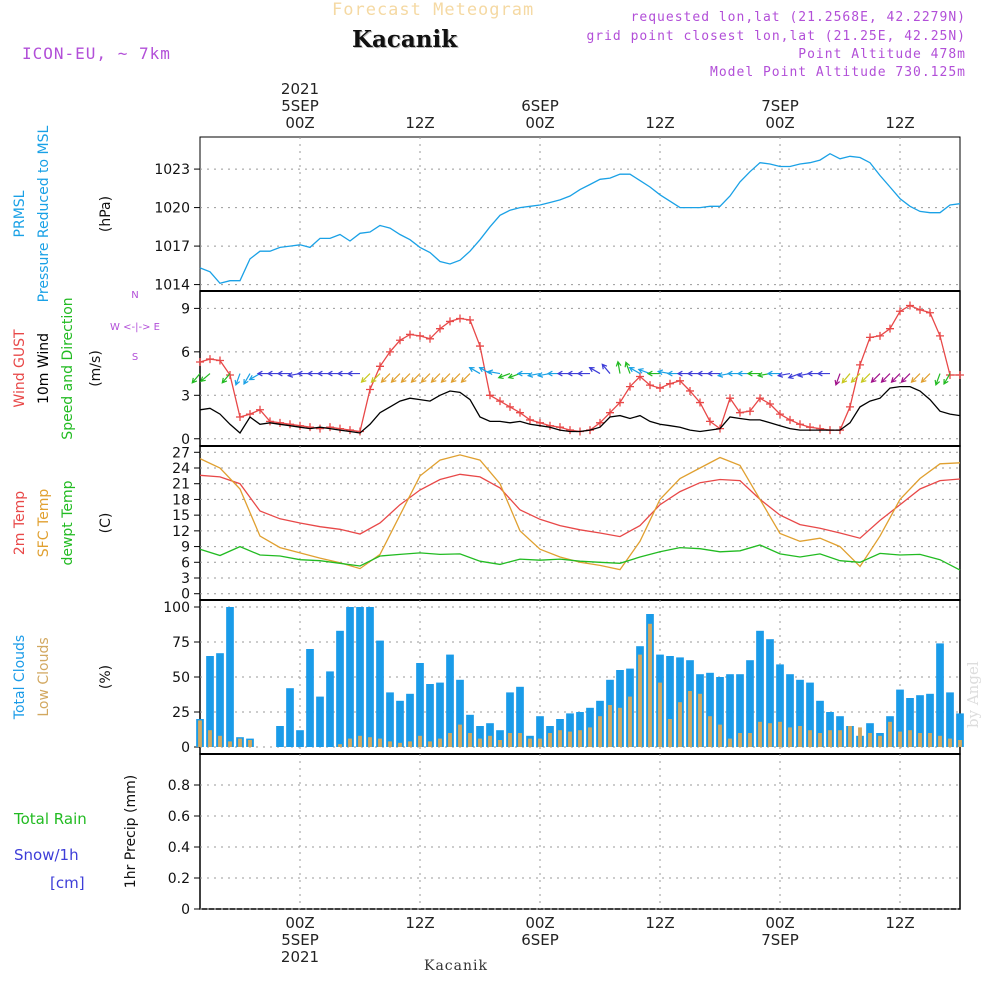  I want to click on y-tick-label: 15, so click(181, 516).